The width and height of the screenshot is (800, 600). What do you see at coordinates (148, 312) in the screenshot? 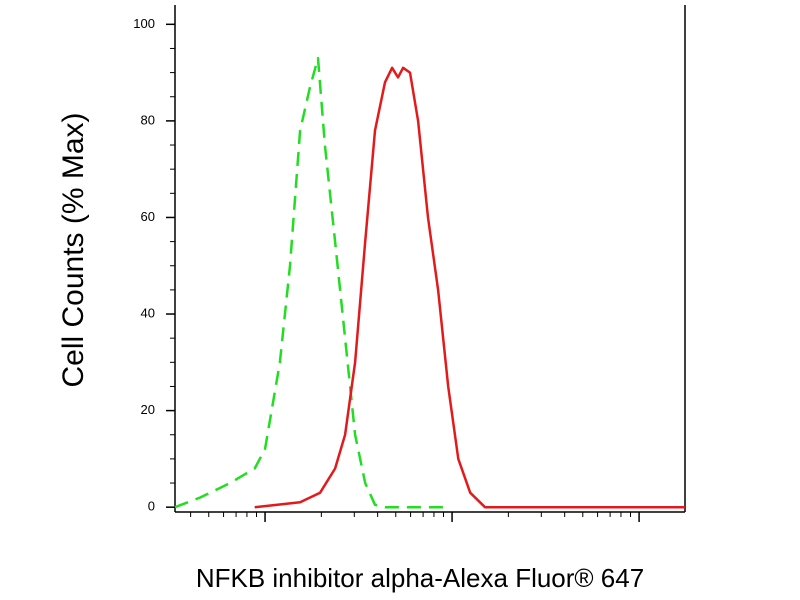
I see `y-tick-label: 40` at bounding box center [148, 312].